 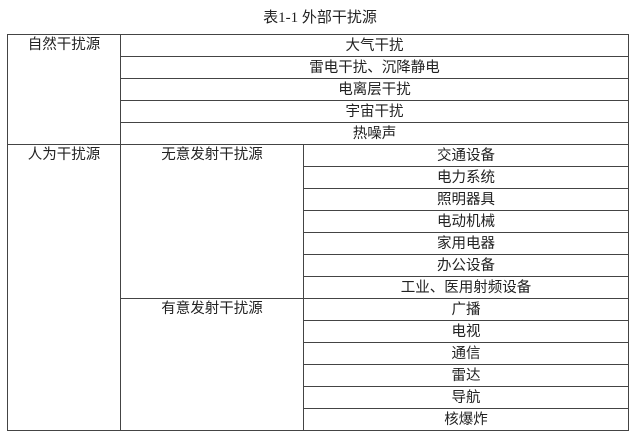 What do you see at coordinates (466, 309) in the screenshot?
I see `intentional-source-item: 广播` at bounding box center [466, 309].